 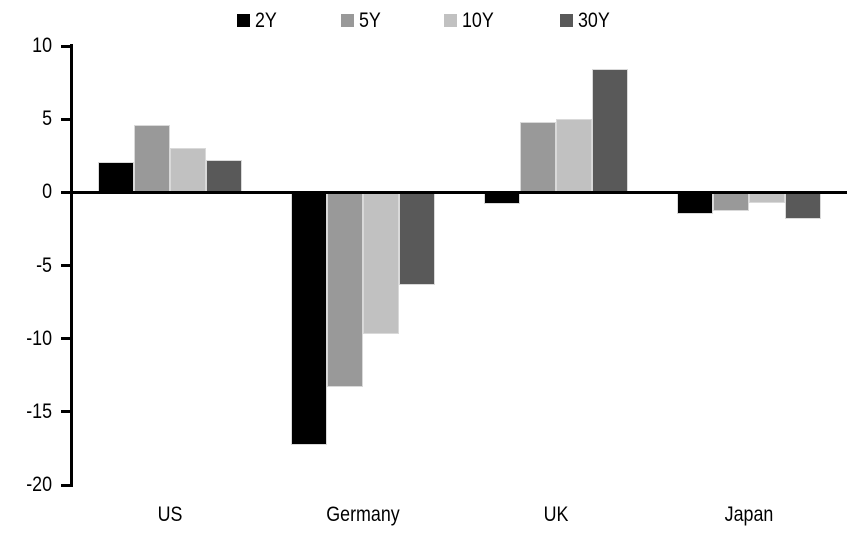 I want to click on legend-swatch-5y, so click(x=347, y=20).